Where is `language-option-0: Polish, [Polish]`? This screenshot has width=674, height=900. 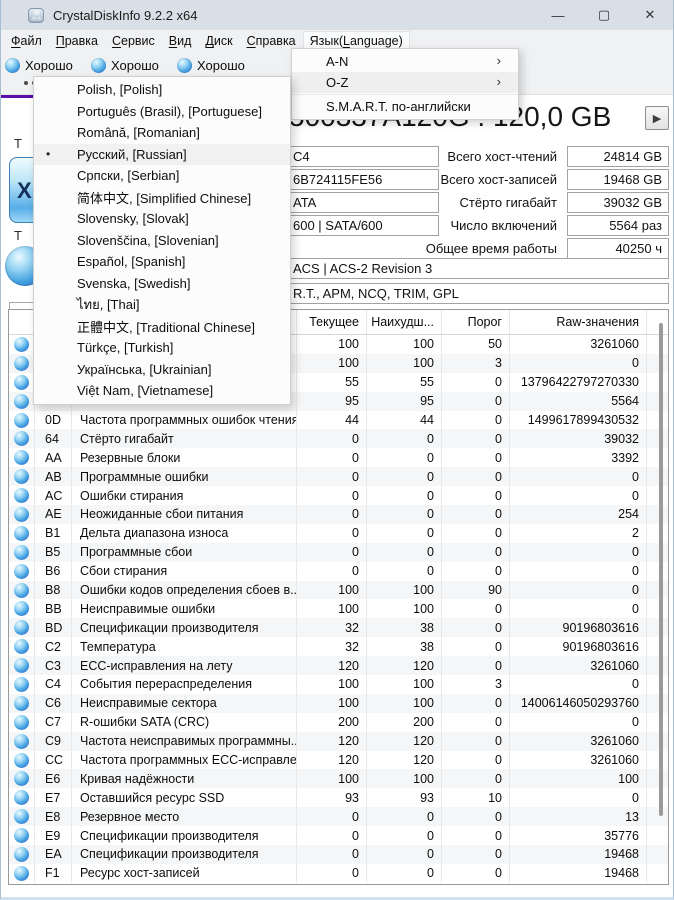
language-option-0: Polish, [Polish] is located at coordinates (162, 90).